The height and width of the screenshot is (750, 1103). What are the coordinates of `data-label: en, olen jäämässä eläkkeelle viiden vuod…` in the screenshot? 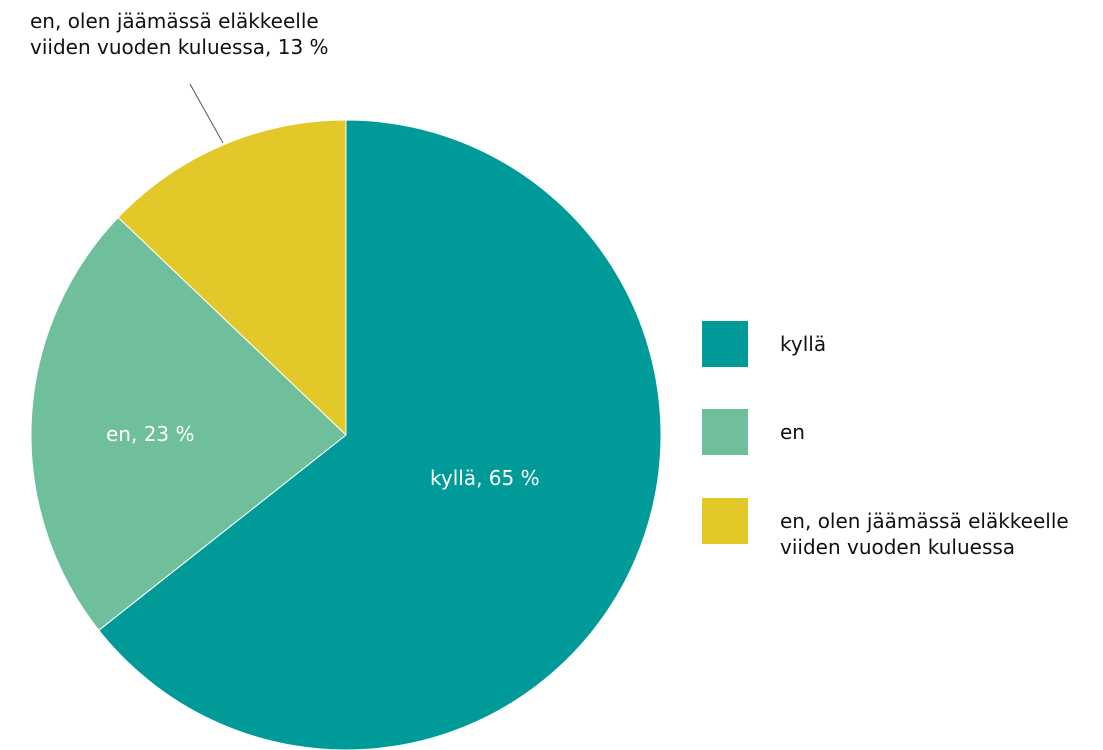 It's located at (179, 34).